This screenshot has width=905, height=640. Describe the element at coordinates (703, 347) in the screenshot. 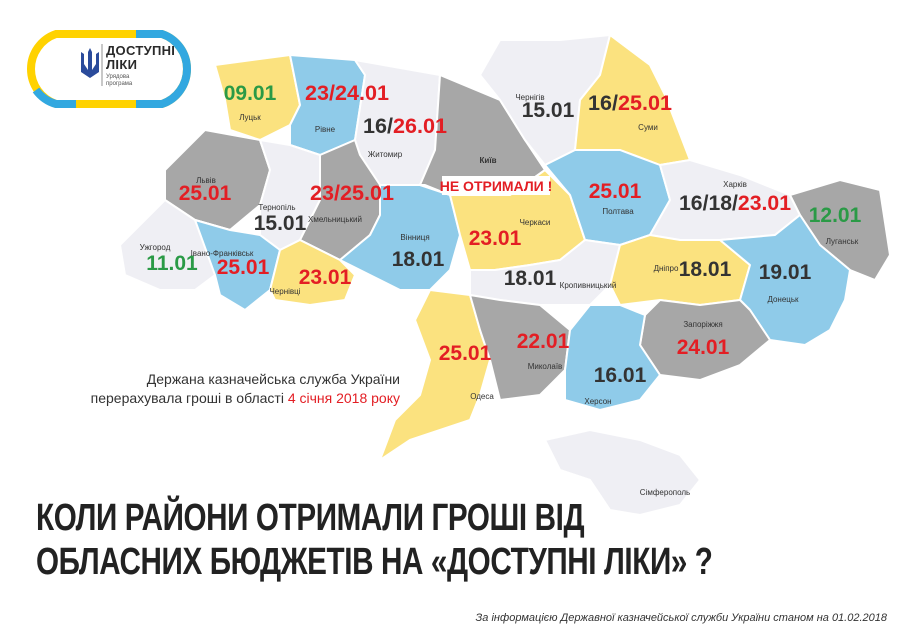

I see `date-label-zaporizhzhia: 24.01` at that location.